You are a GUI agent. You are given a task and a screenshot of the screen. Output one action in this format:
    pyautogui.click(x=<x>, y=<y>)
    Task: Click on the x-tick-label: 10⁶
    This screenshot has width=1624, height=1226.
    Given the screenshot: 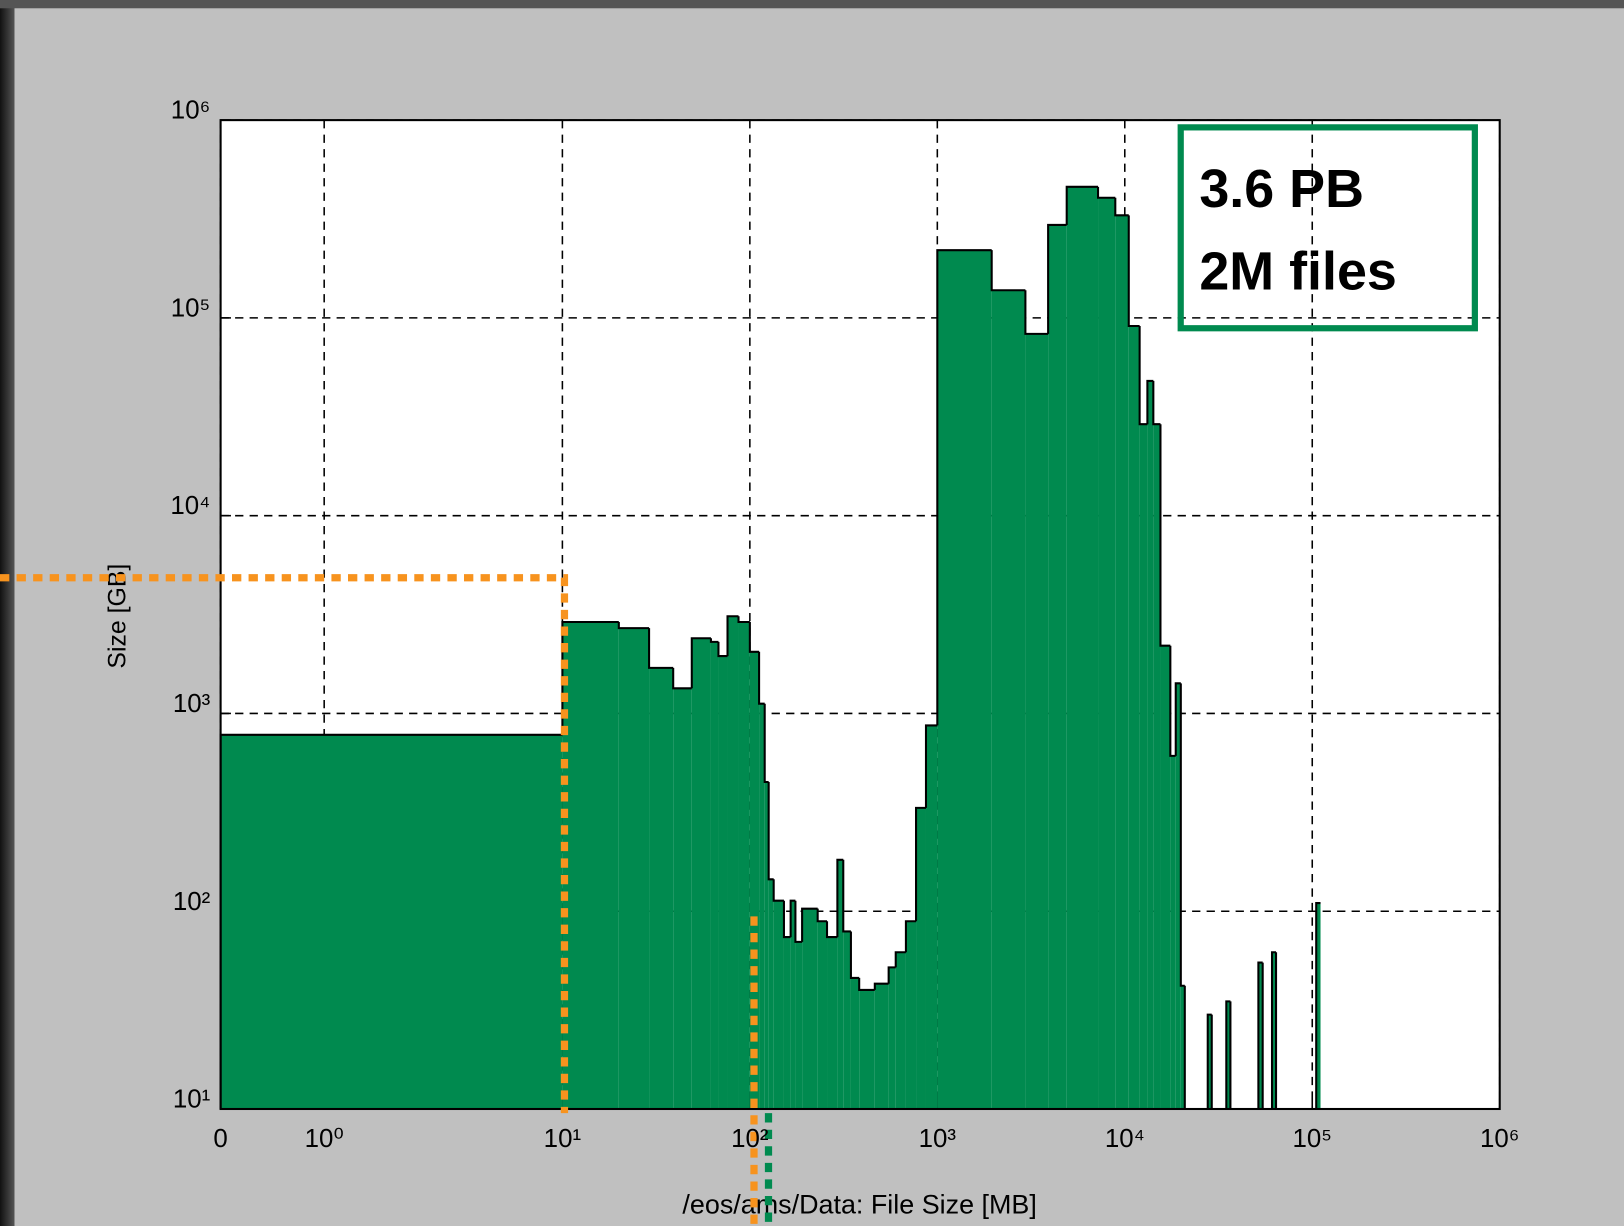 What is the action you would take?
    pyautogui.click(x=1499, y=1139)
    